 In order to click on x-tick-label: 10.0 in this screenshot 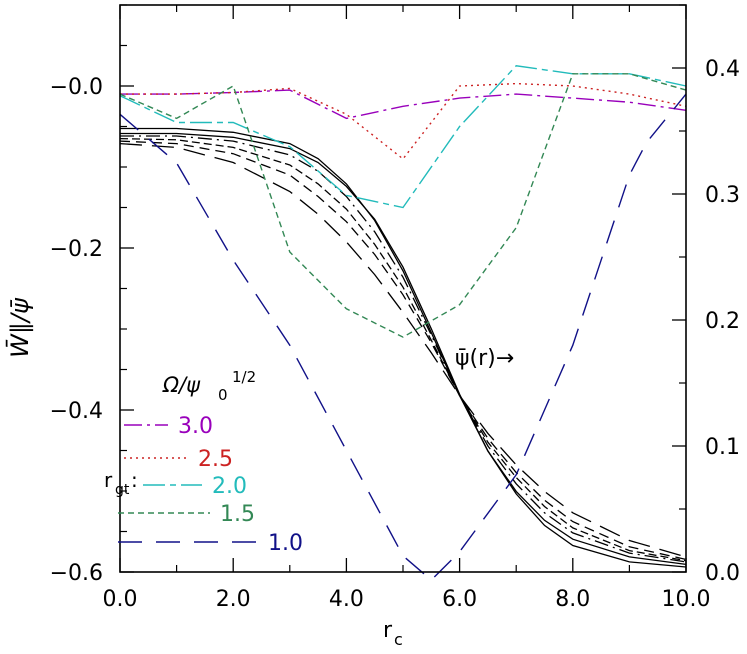, I will do `click(686, 599)`.